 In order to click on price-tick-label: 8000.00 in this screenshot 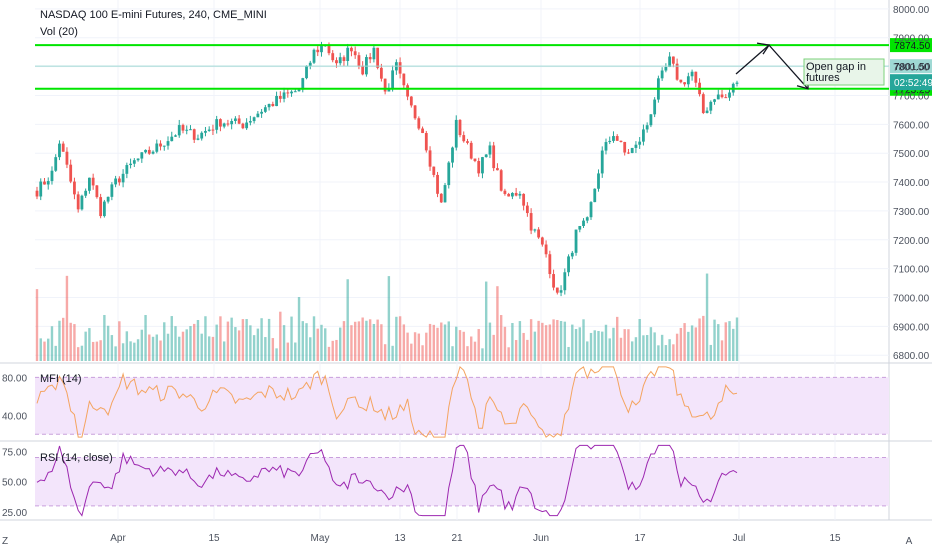, I will do `click(911, 10)`.